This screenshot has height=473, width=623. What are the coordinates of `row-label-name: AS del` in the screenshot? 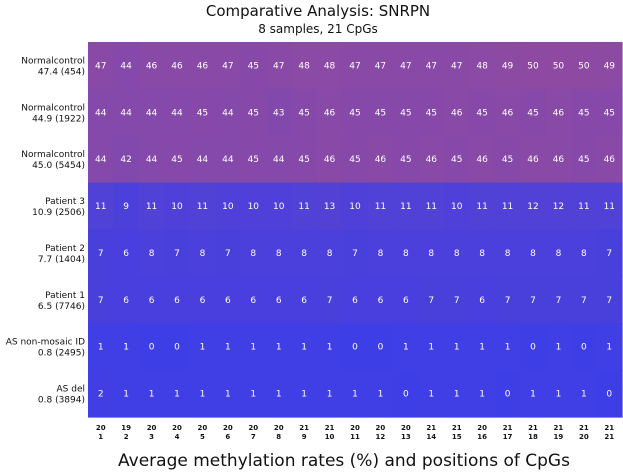 It's located at (71, 390).